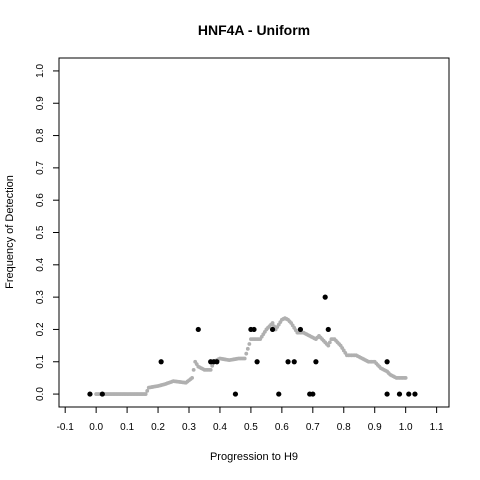  I want to click on x-tick-label: 0.2, so click(158, 427).